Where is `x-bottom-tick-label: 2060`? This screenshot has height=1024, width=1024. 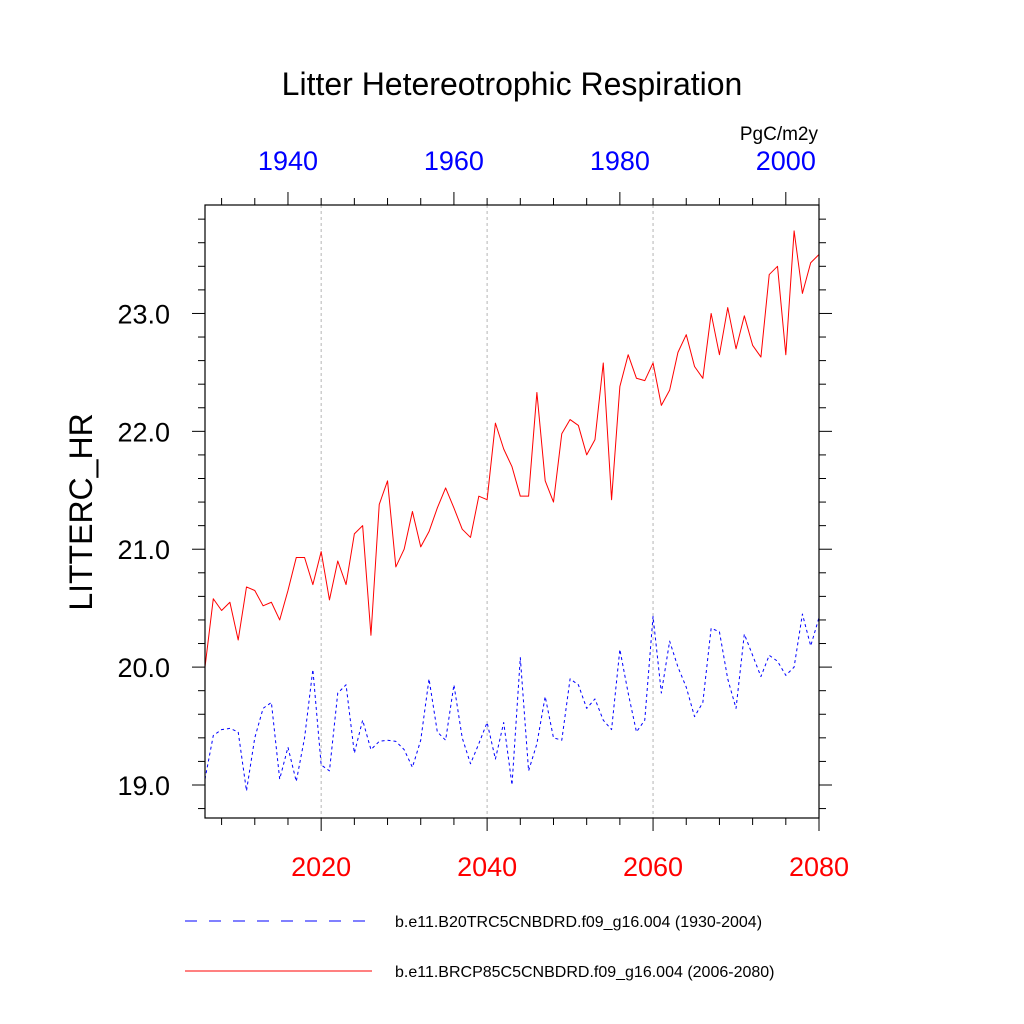
x-bottom-tick-label: 2060 is located at coordinates (653, 867).